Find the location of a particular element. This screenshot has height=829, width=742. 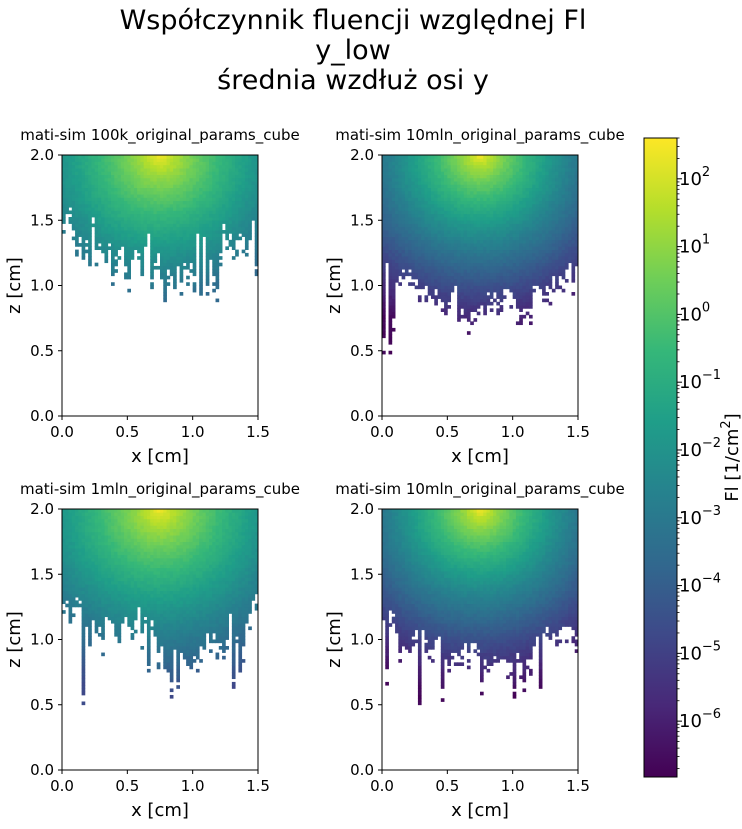

y-tick-label: 0.5 is located at coordinates (362, 351).